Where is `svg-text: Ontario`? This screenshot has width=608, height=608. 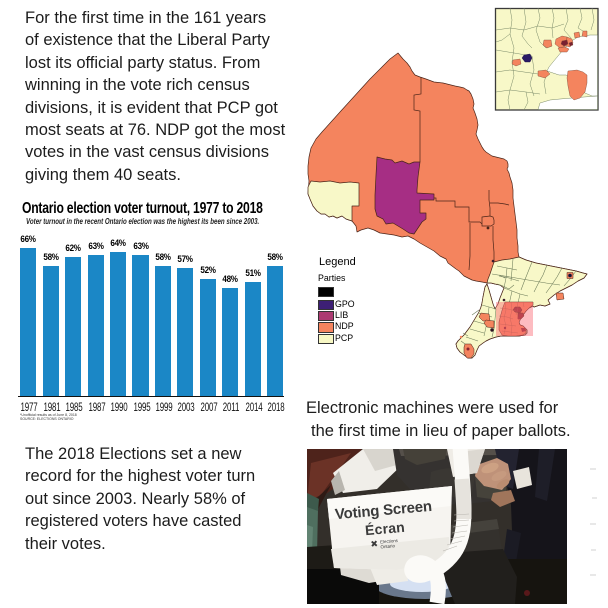 svg-text: Ontario is located at coordinates (387, 546).